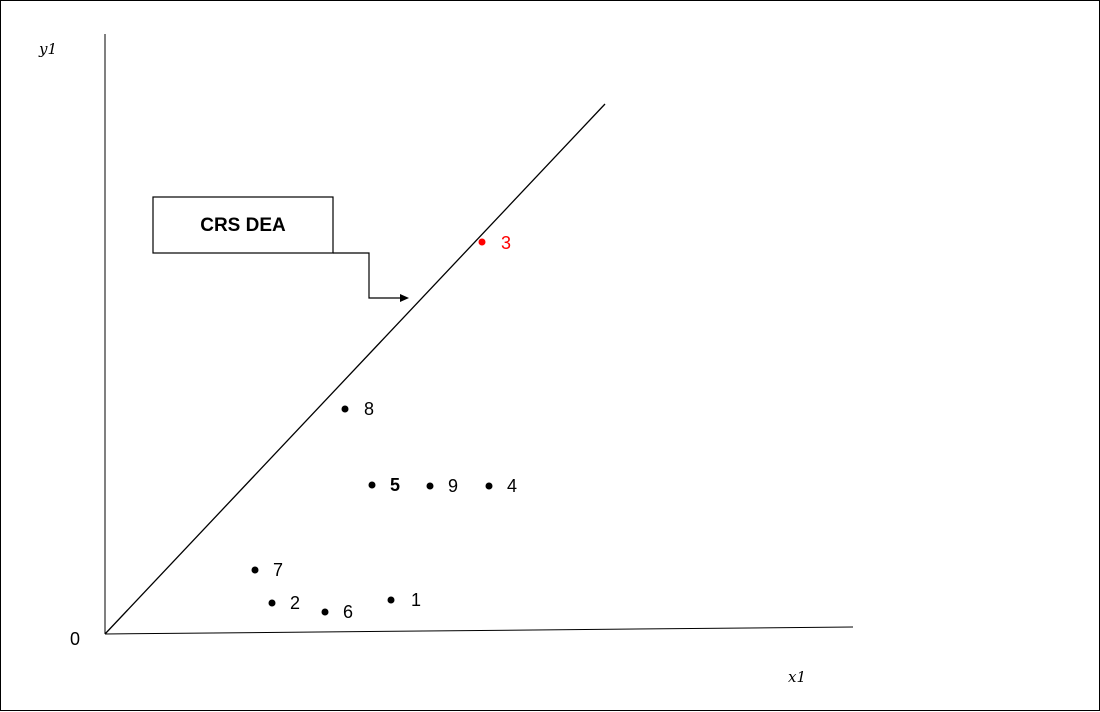 The width and height of the screenshot is (1100, 712). I want to click on arrowhead-icon, so click(404, 298).